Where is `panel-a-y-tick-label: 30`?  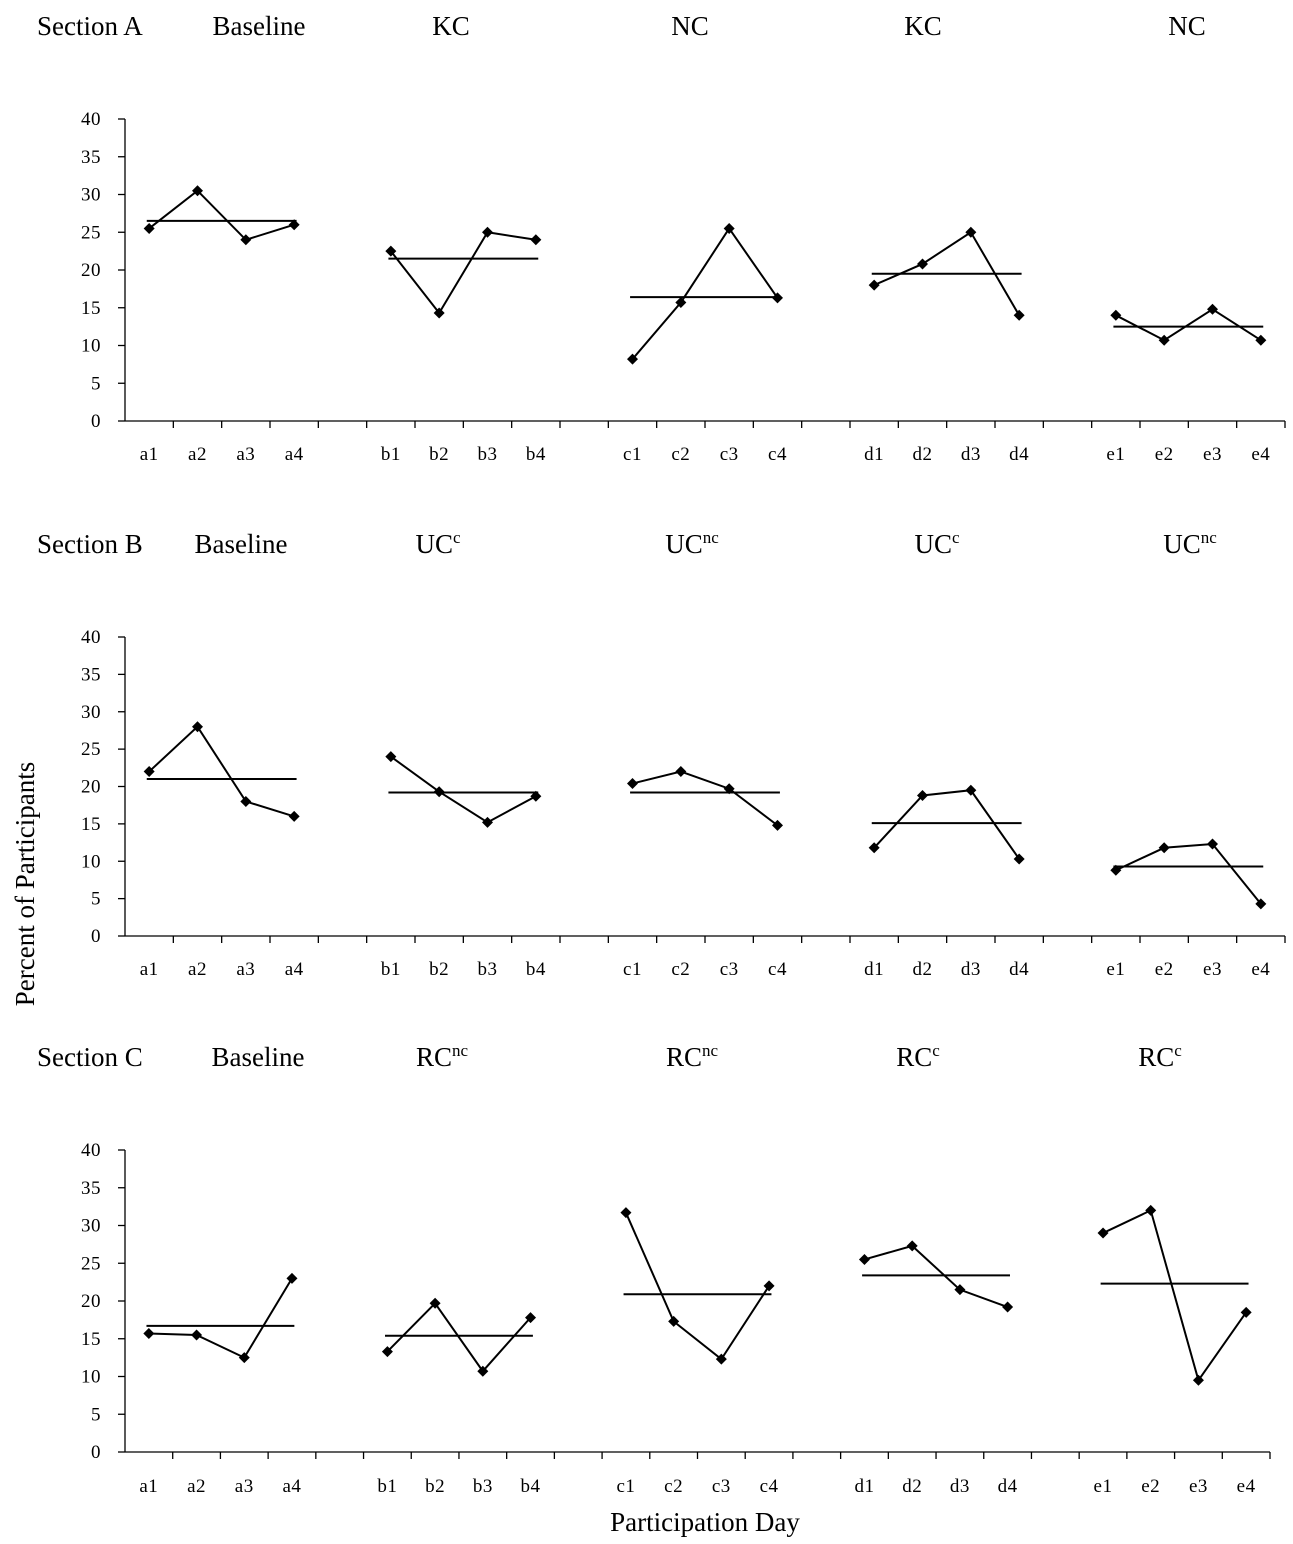
panel-a-y-tick-label: 30 is located at coordinates (91, 195).